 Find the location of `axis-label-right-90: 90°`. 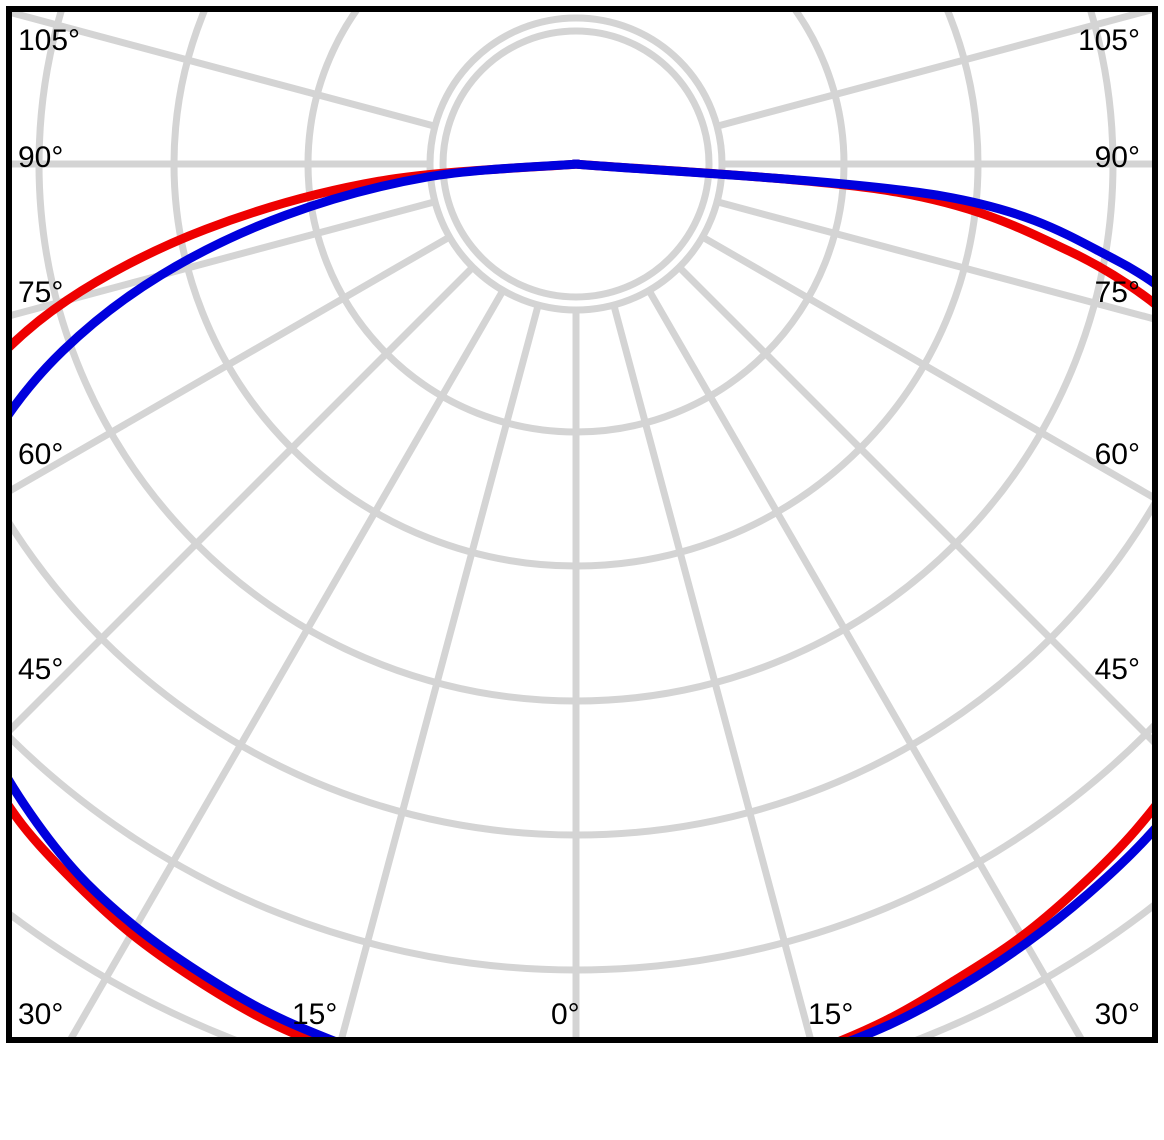

axis-label-right-90: 90° is located at coordinates (1117, 157).